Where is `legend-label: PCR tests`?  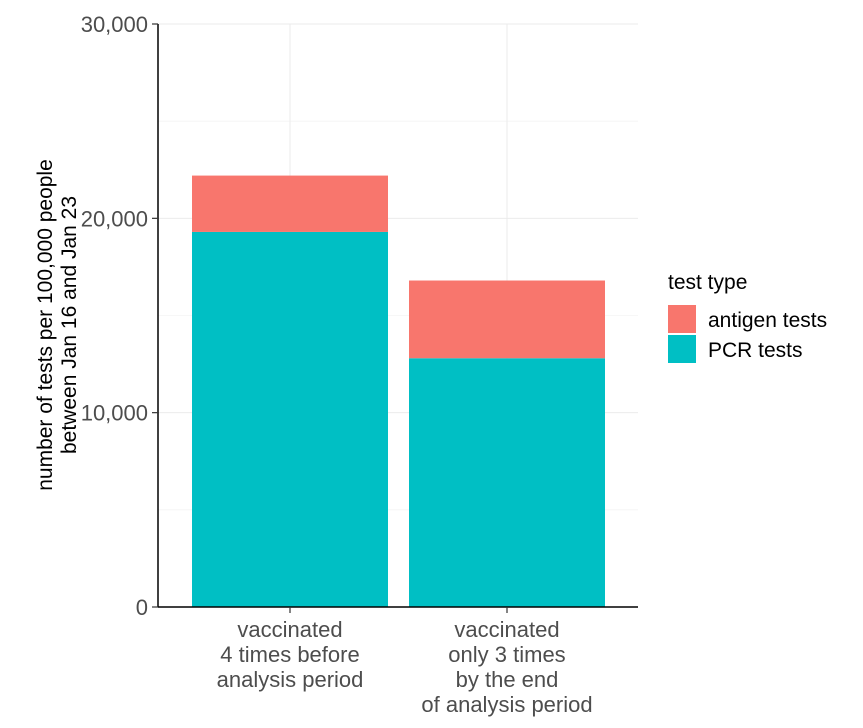
legend-label: PCR tests is located at coordinates (755, 350).